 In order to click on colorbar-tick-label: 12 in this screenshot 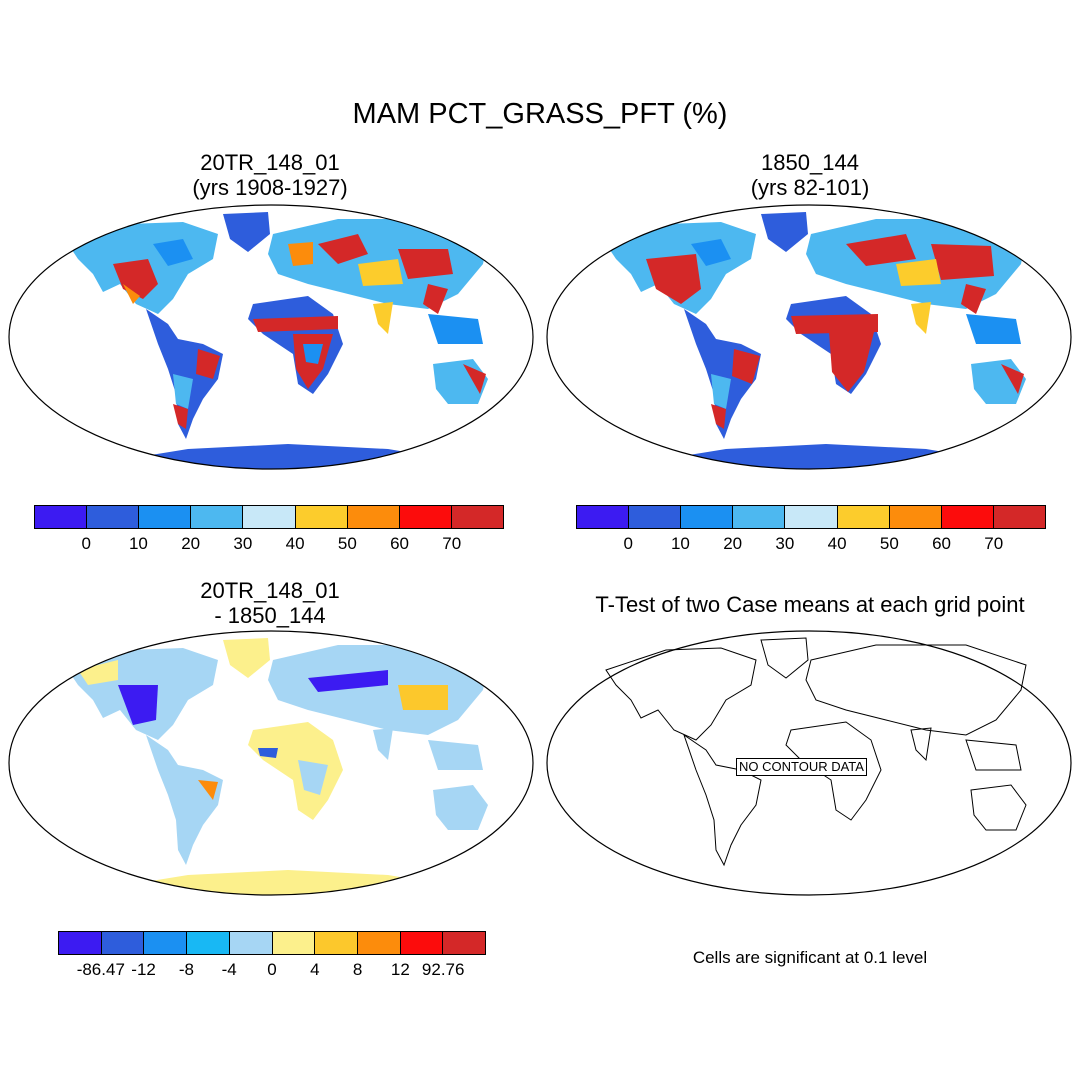, I will do `click(400, 969)`.